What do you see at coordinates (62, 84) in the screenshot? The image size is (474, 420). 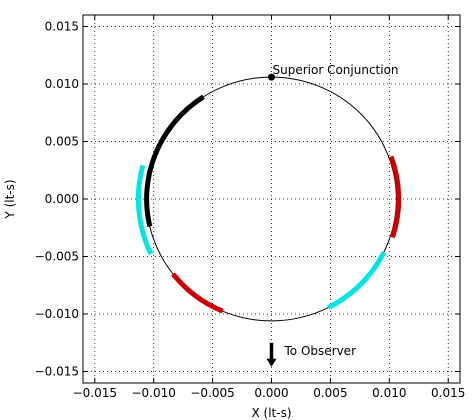 I see `y-tick-label: 0.010` at bounding box center [62, 84].